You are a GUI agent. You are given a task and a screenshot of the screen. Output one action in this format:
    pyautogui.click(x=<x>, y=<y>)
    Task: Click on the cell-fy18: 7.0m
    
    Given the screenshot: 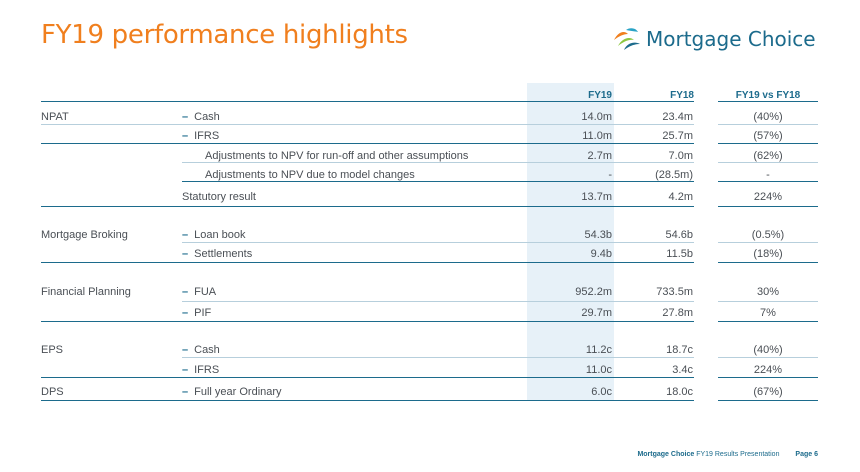 What is the action you would take?
    pyautogui.click(x=680, y=156)
    